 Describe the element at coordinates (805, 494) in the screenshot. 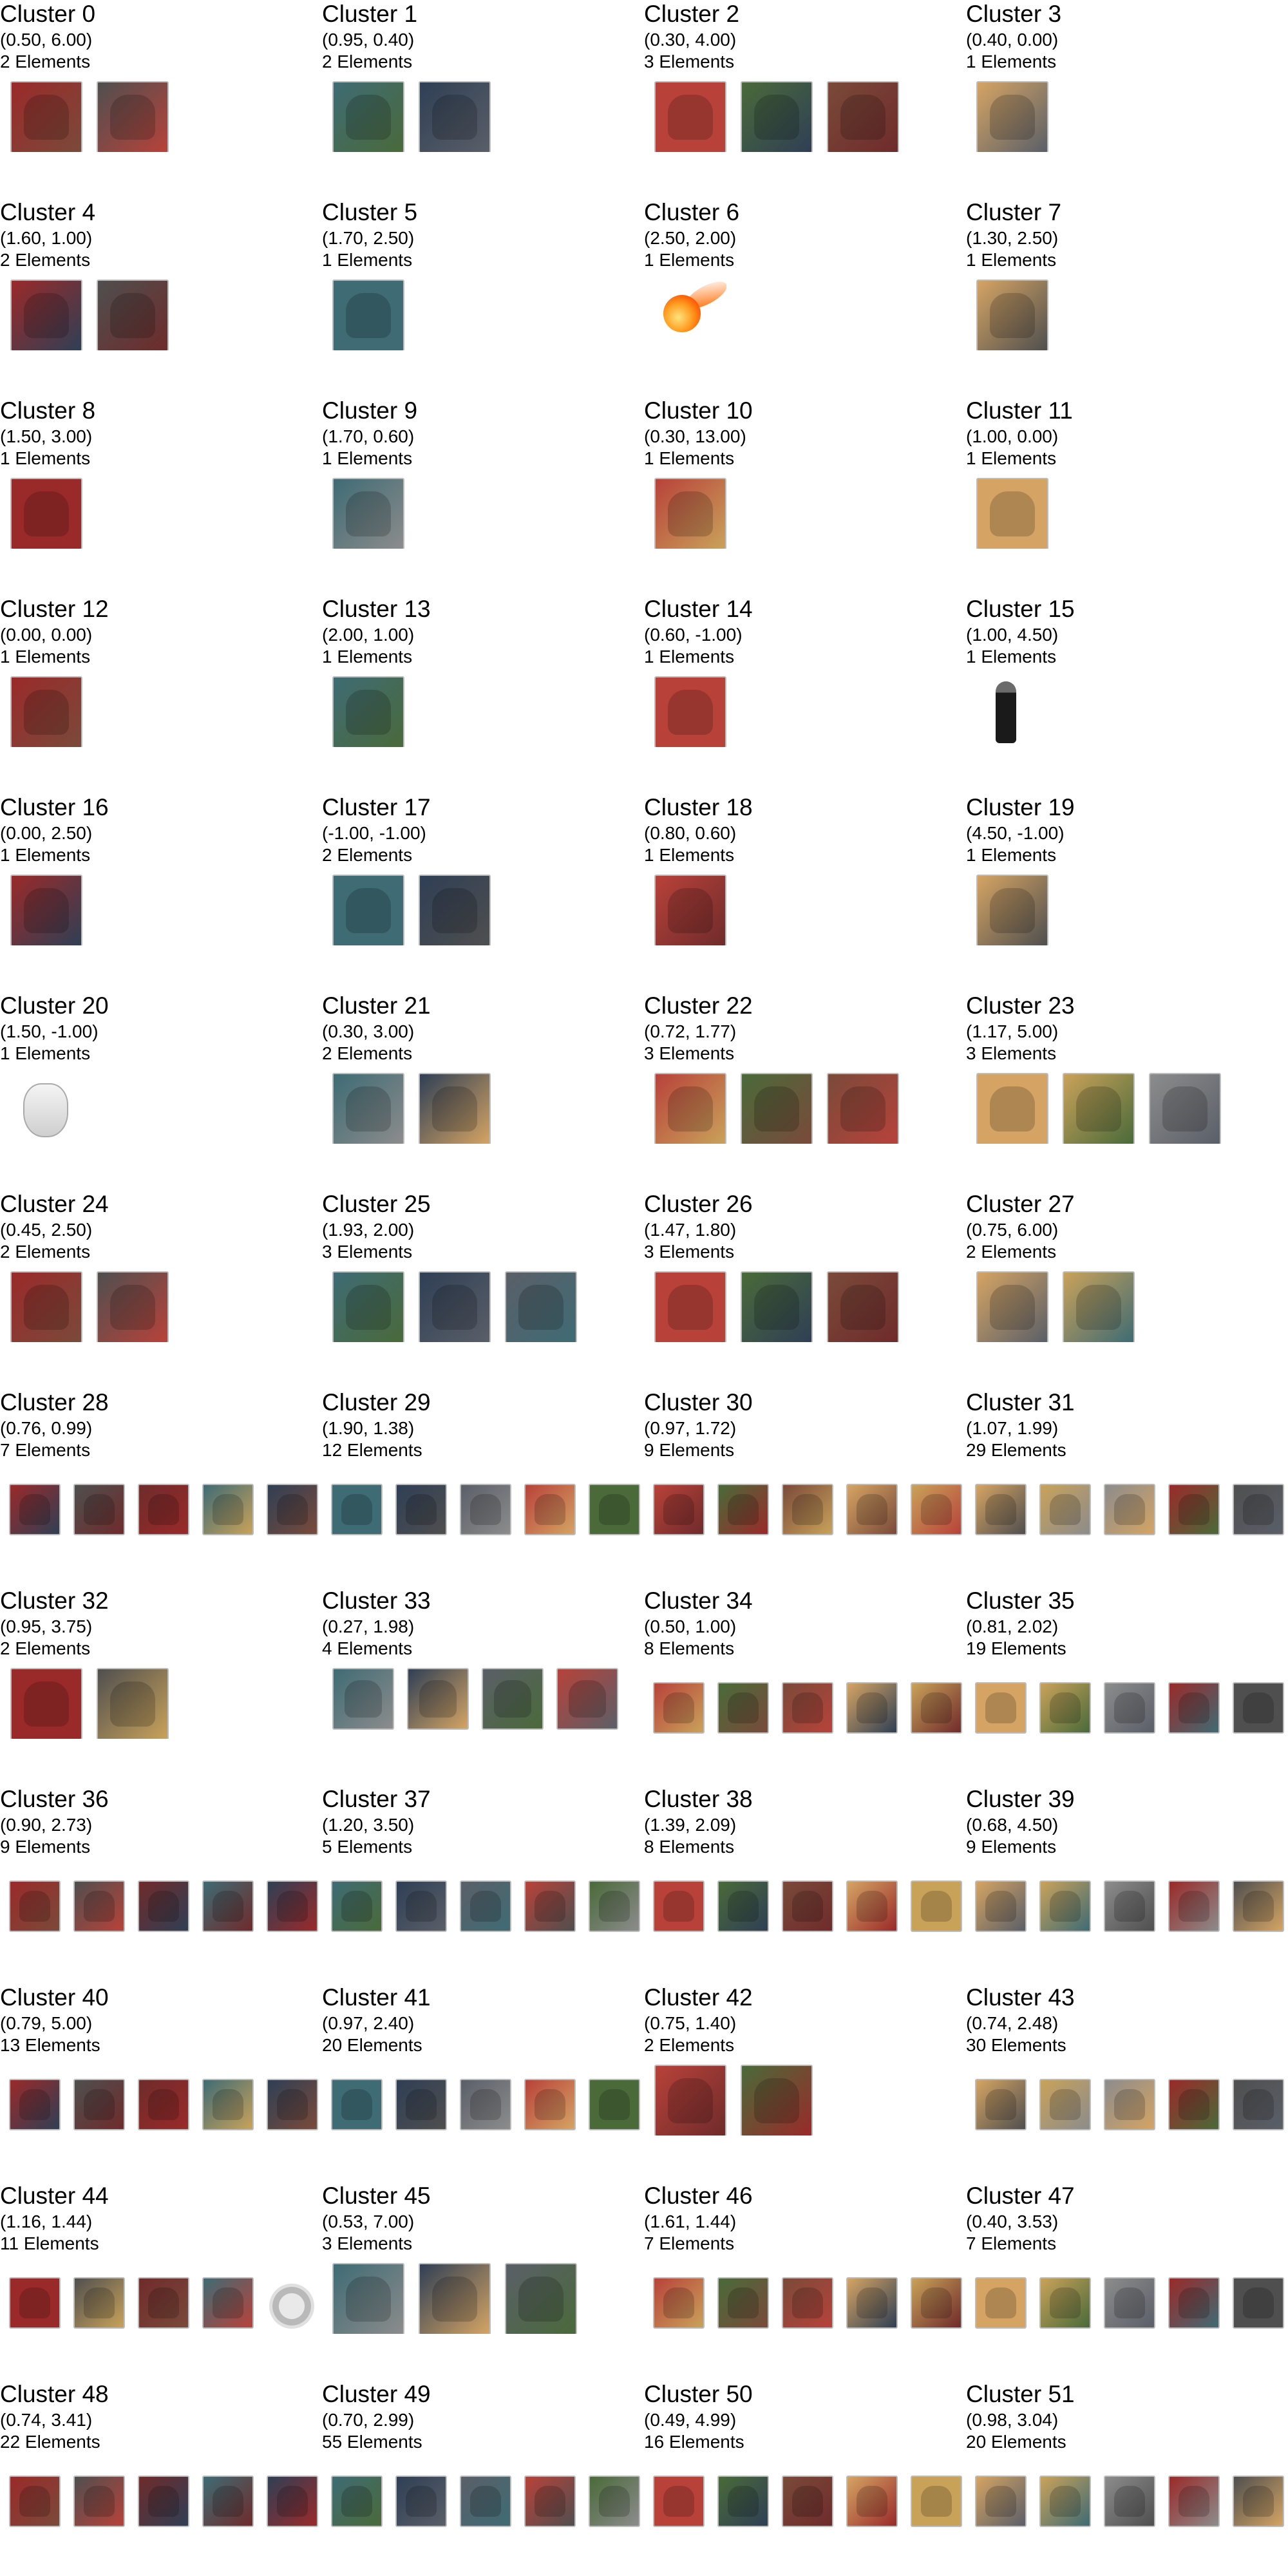

I see `cluster-card: Cluster 10 (0.30, 13.00) 1 Elements` at that location.